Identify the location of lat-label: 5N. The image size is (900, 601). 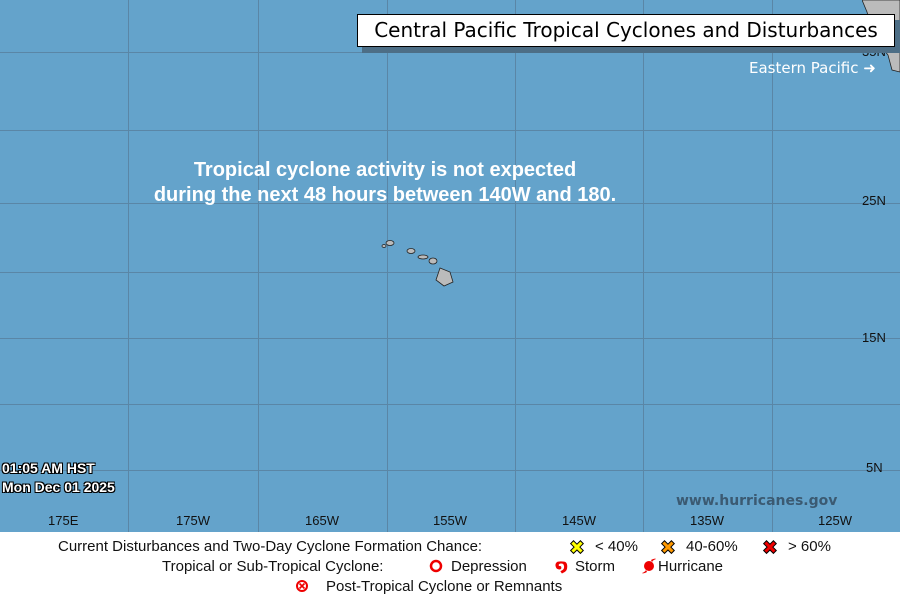
(874, 467).